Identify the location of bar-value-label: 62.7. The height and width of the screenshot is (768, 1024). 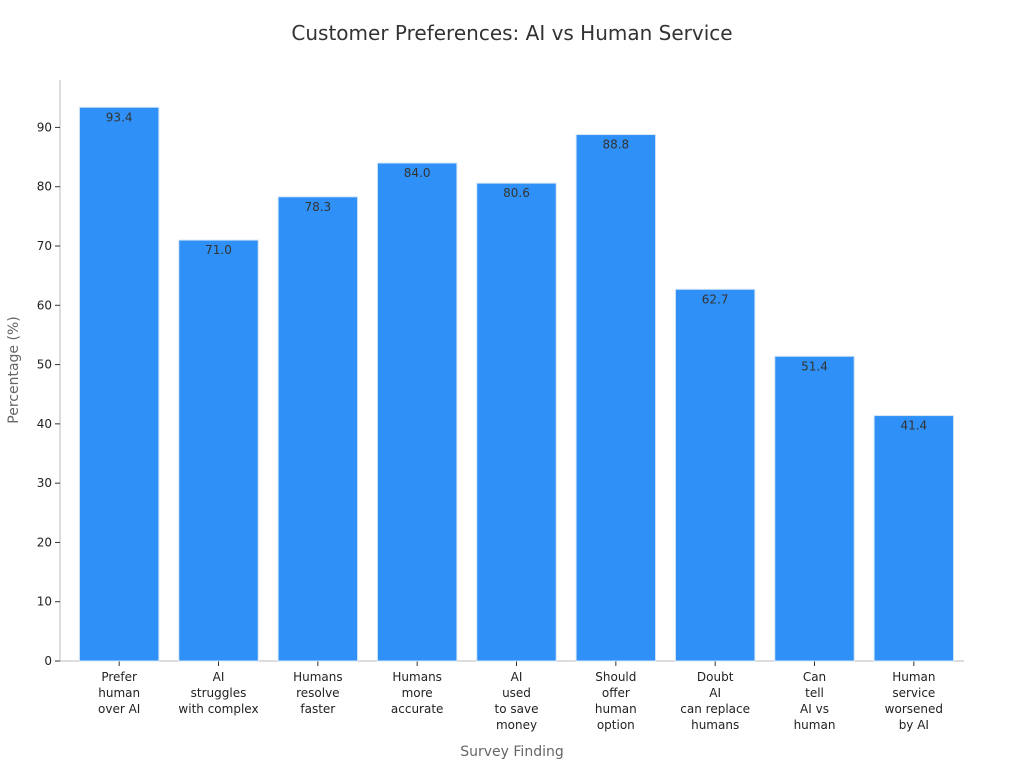
(715, 299).